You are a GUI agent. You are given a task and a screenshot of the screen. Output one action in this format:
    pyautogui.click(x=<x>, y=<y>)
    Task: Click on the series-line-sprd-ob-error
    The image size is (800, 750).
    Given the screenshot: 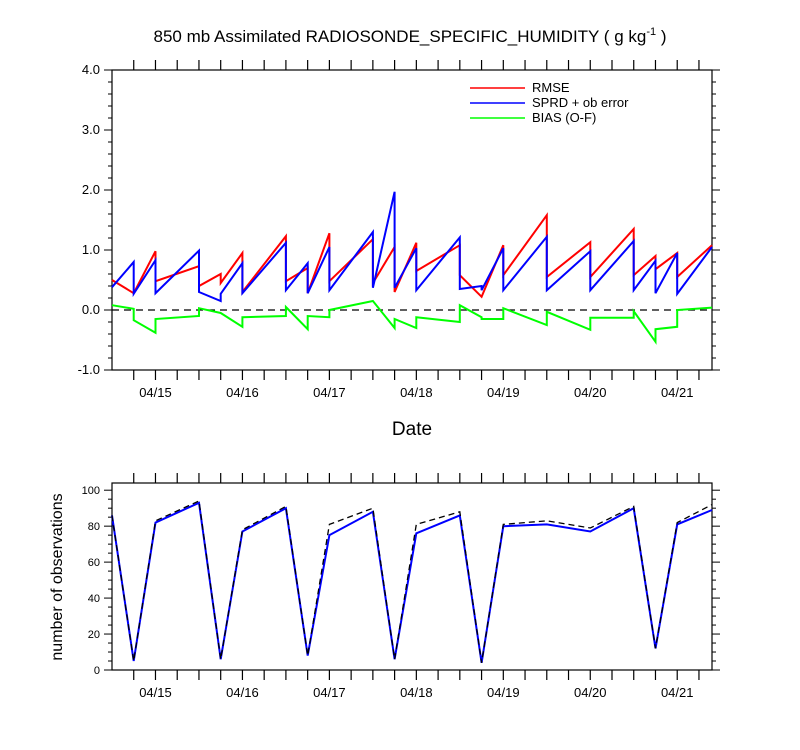 What is the action you would take?
    pyautogui.click(x=412, y=247)
    